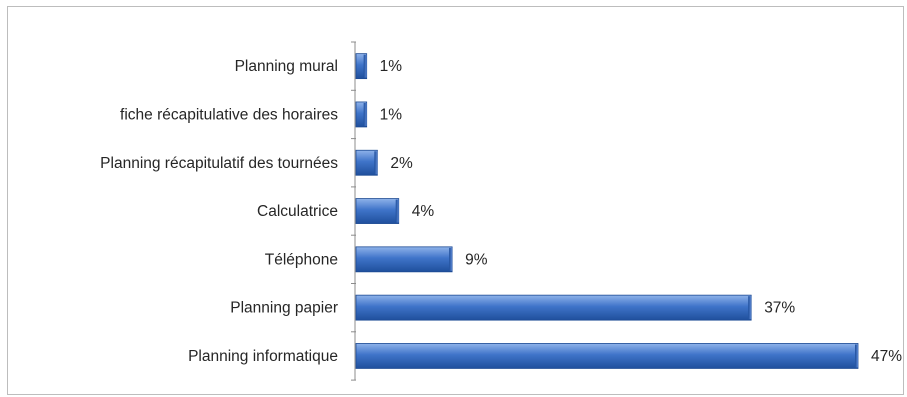  What do you see at coordinates (229, 114) in the screenshot?
I see `category-label: fiche récapitulative des horaires` at bounding box center [229, 114].